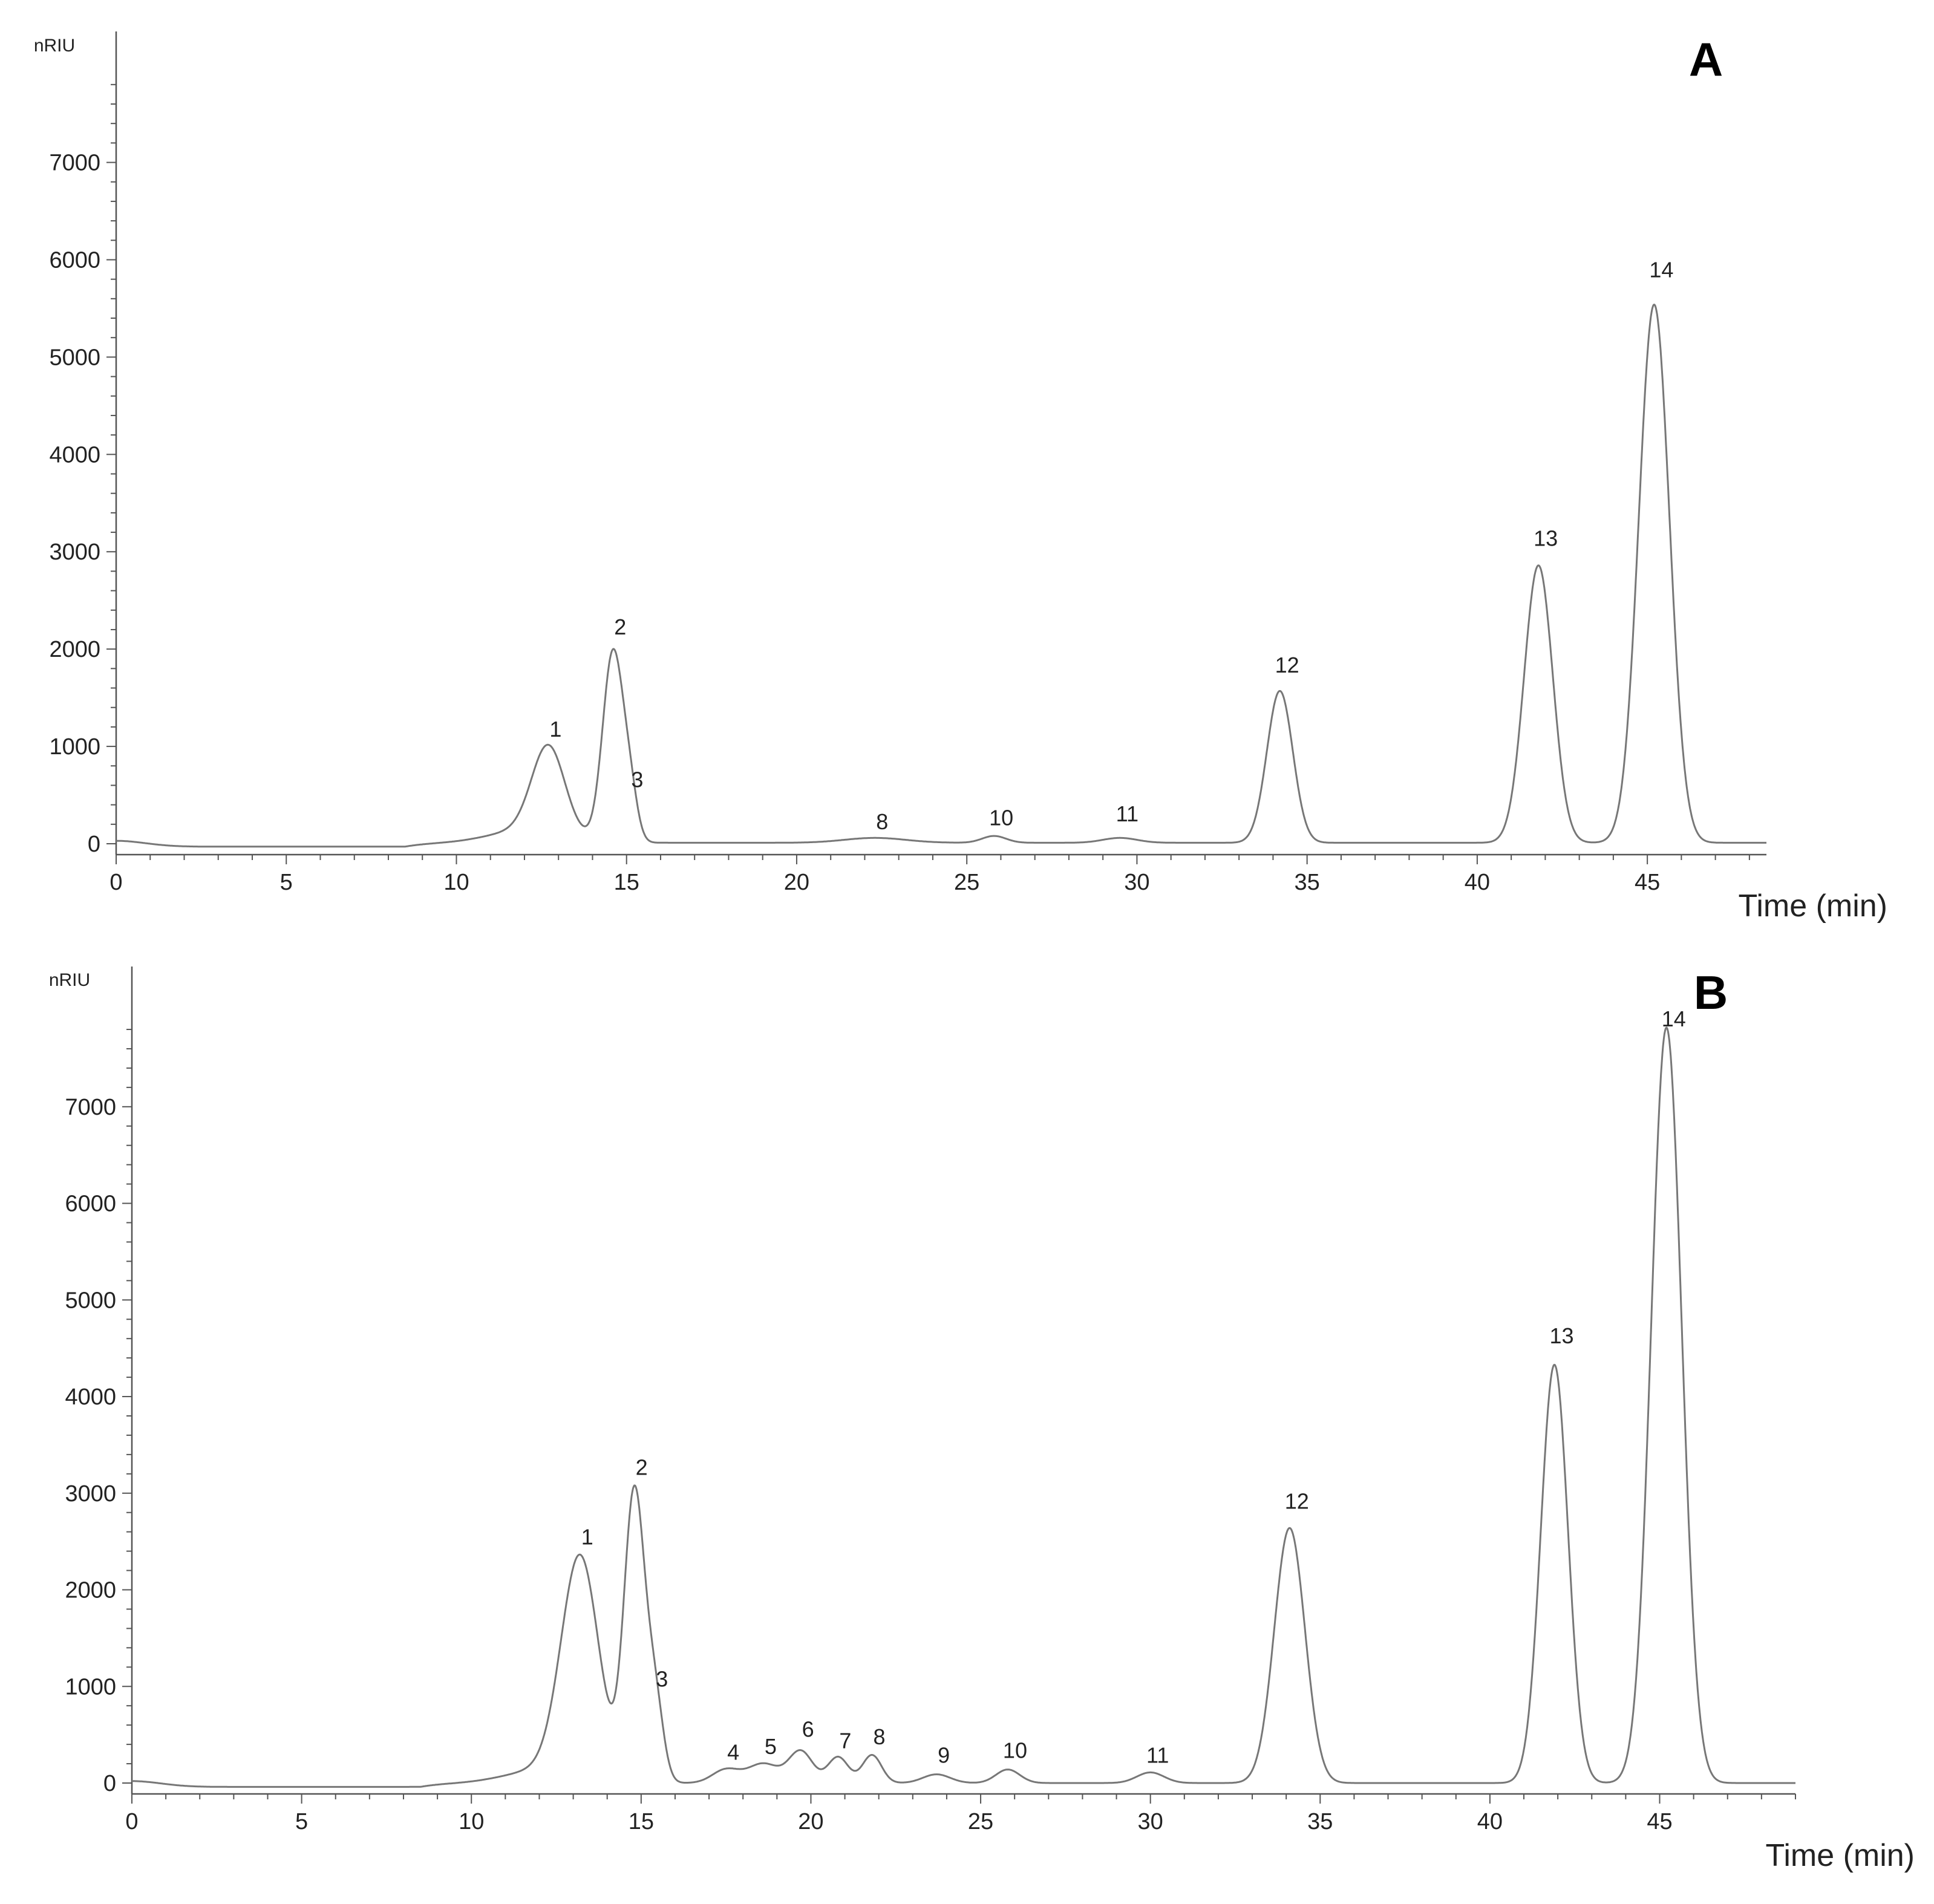 The width and height of the screenshot is (1934, 1904). What do you see at coordinates (733, 1752) in the screenshot?
I see `peak-label-4: 4` at bounding box center [733, 1752].